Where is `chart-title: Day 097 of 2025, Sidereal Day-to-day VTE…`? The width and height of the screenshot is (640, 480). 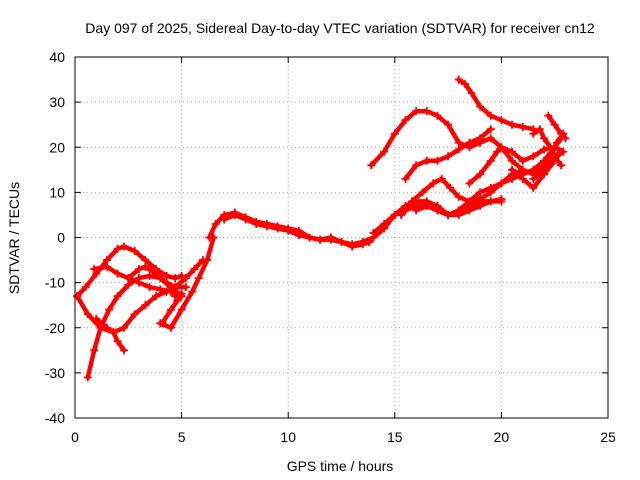 chart-title: Day 097 of 2025, Sidereal Day-to-day VTE… is located at coordinates (340, 28).